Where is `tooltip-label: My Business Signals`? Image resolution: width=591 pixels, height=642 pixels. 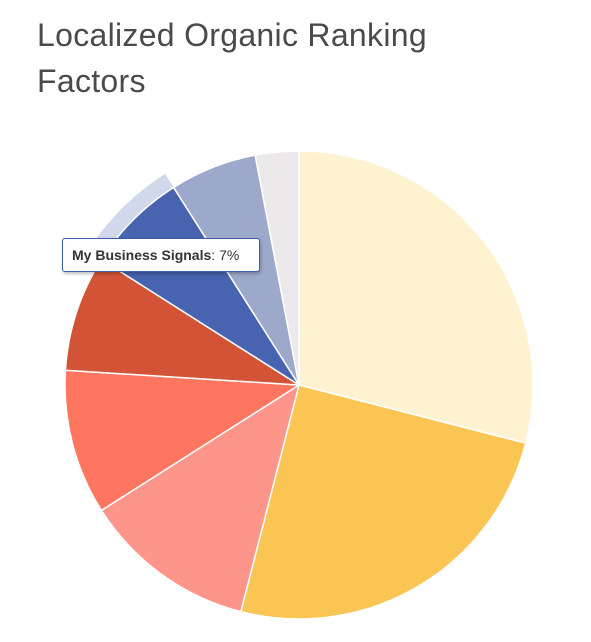
tooltip-label: My Business Signals is located at coordinates (142, 255).